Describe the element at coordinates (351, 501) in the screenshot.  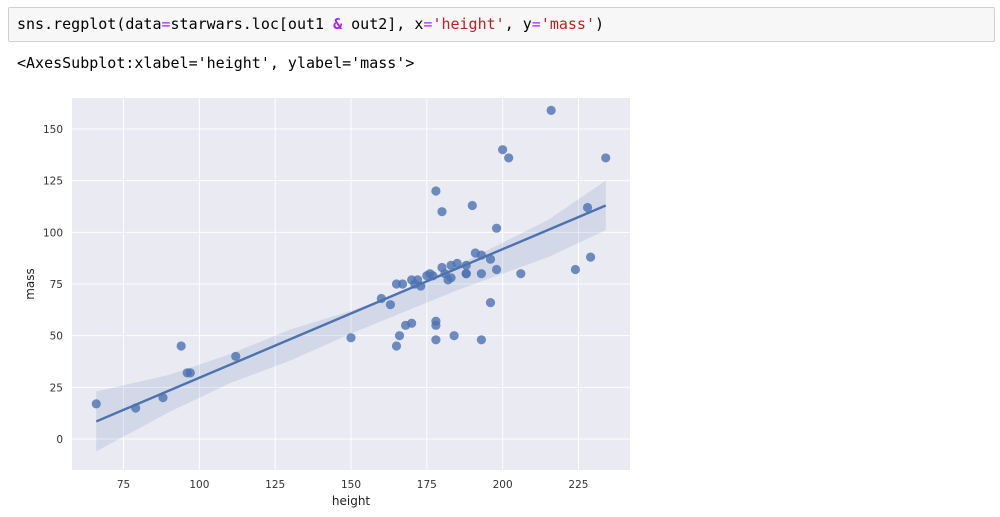
I see `x-axis-label: height` at that location.